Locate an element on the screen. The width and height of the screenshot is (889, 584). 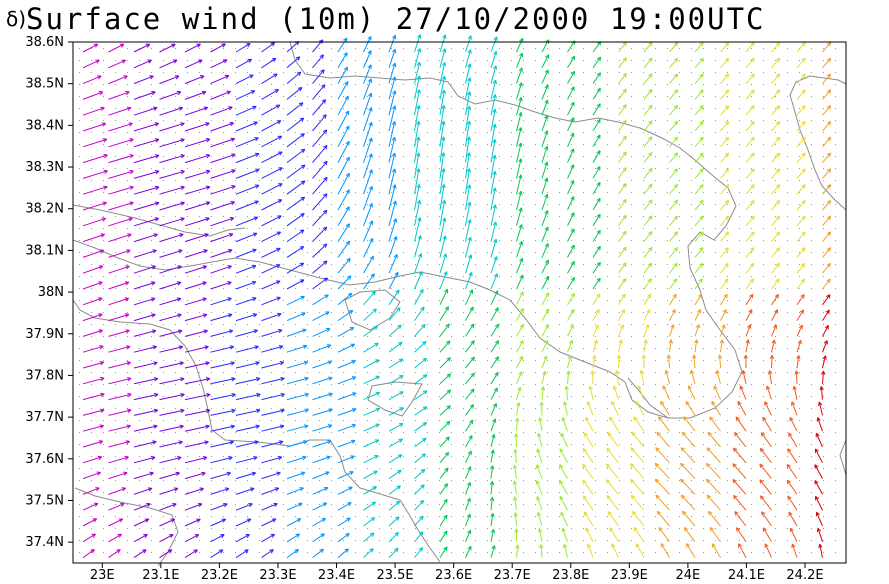
small-island is located at coordinates (395, 399).